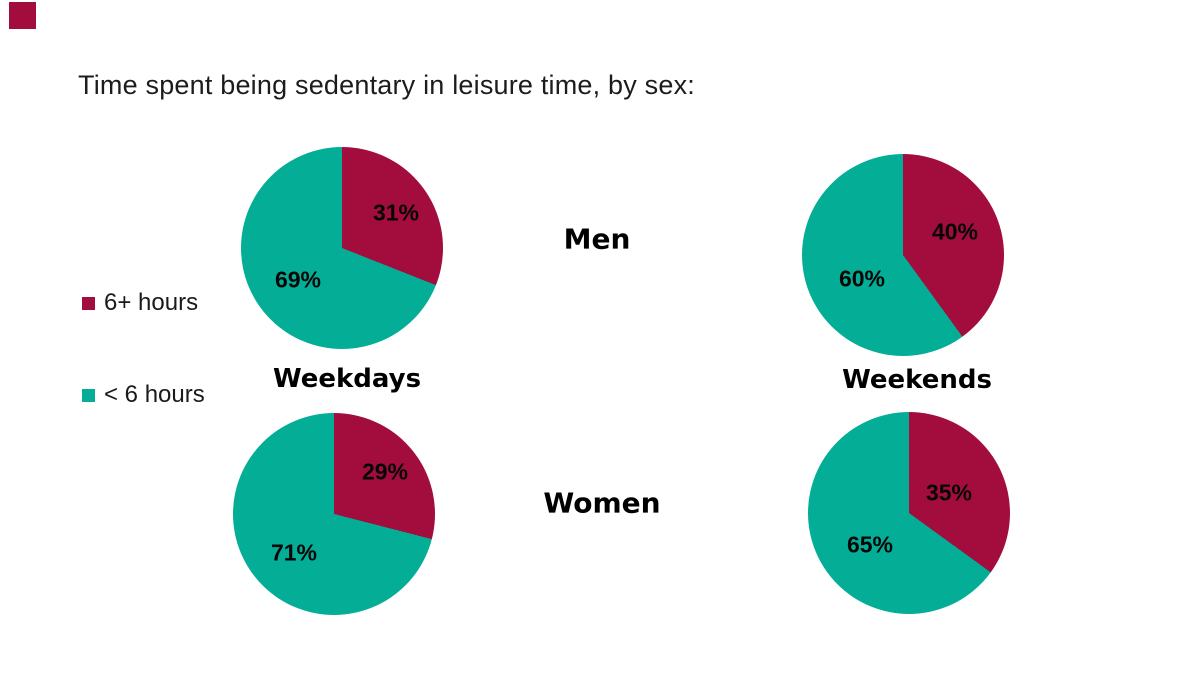  I want to click on slice-label-men-weekends-6plus: 40%, so click(955, 231).